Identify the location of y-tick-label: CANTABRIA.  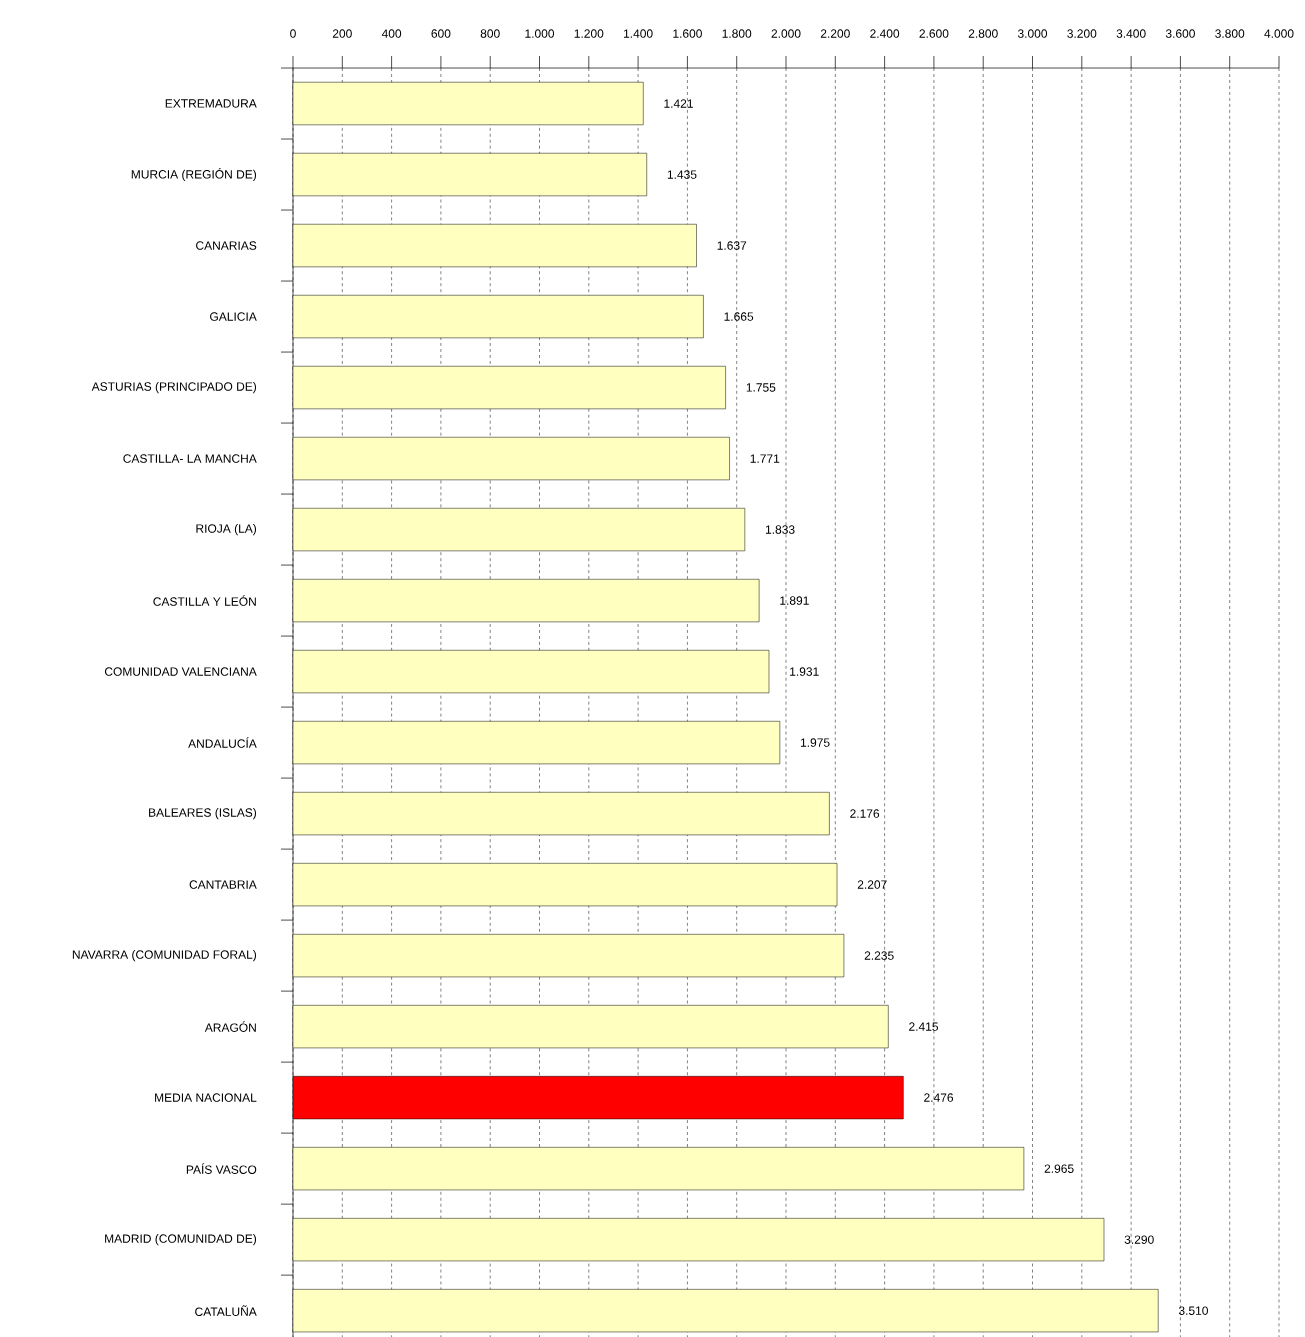
(223, 884).